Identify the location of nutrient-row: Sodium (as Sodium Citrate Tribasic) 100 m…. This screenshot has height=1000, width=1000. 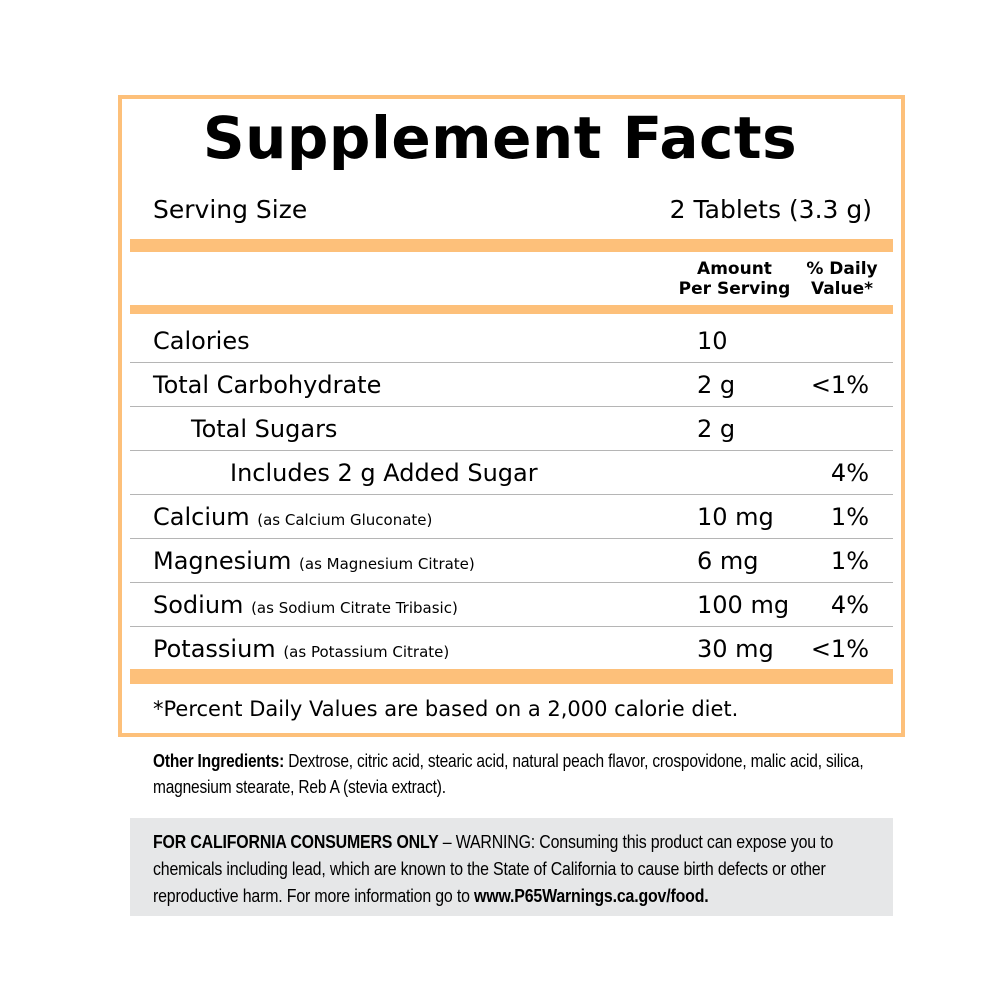
(511, 604).